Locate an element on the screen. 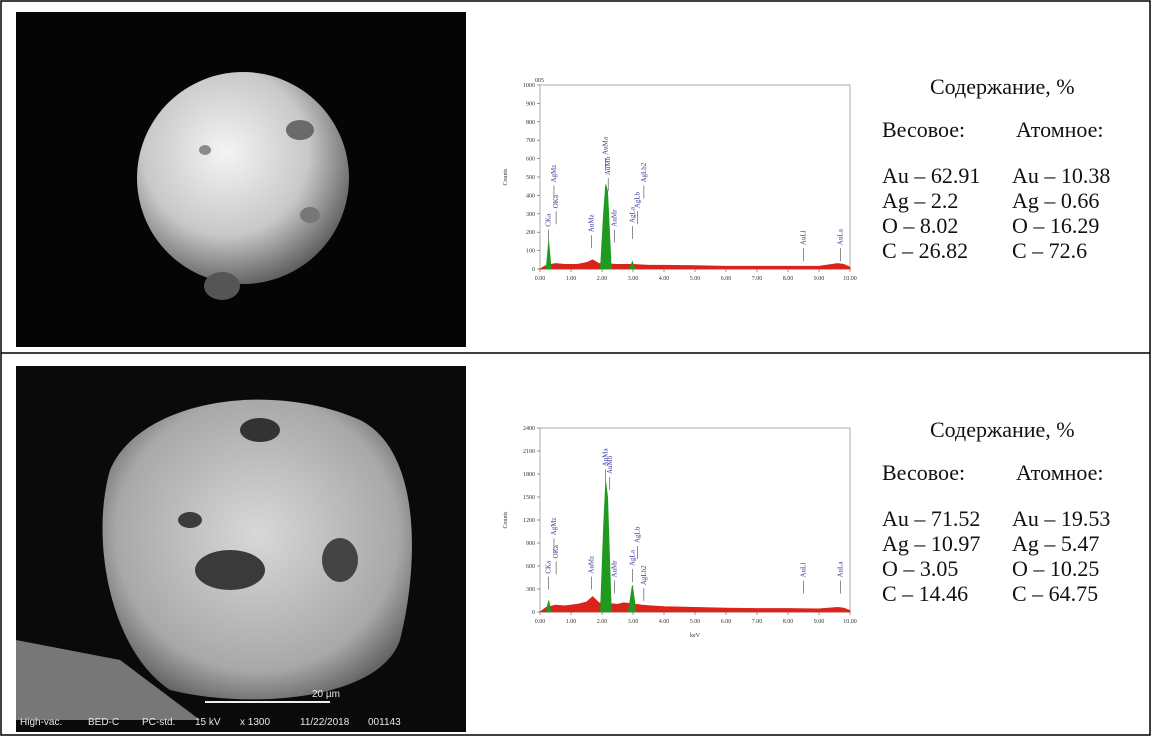 The height and width of the screenshot is (736, 1151). table-cell: Ag – 2.2 is located at coordinates (920, 200).